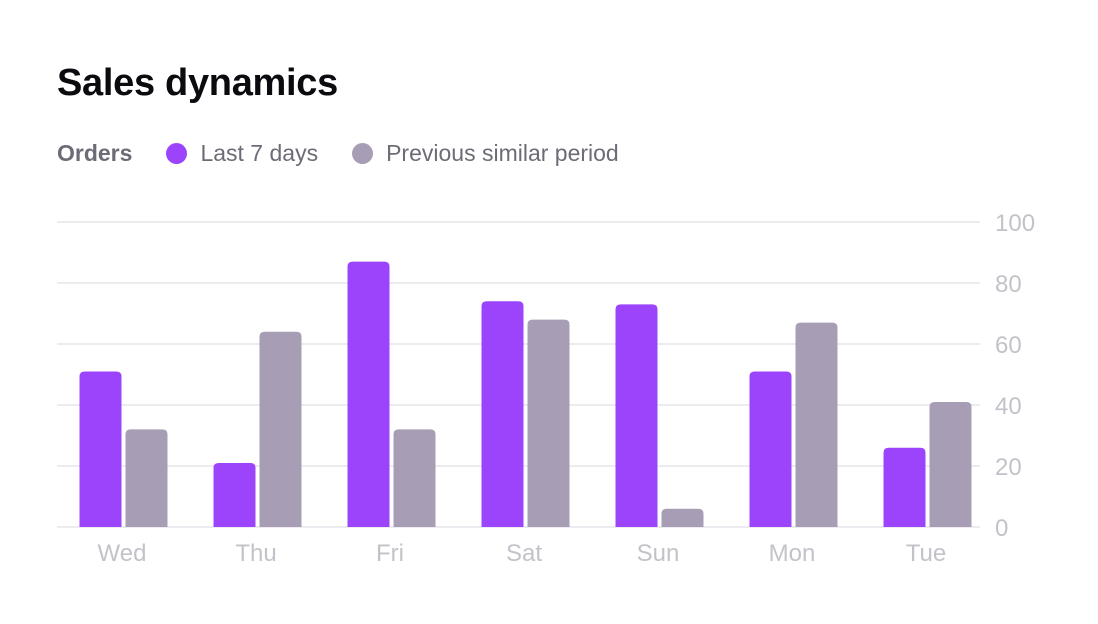 This screenshot has height=624, width=1098. Describe the element at coordinates (502, 153) in the screenshot. I see `legend-item-label: Previous similar period` at that location.